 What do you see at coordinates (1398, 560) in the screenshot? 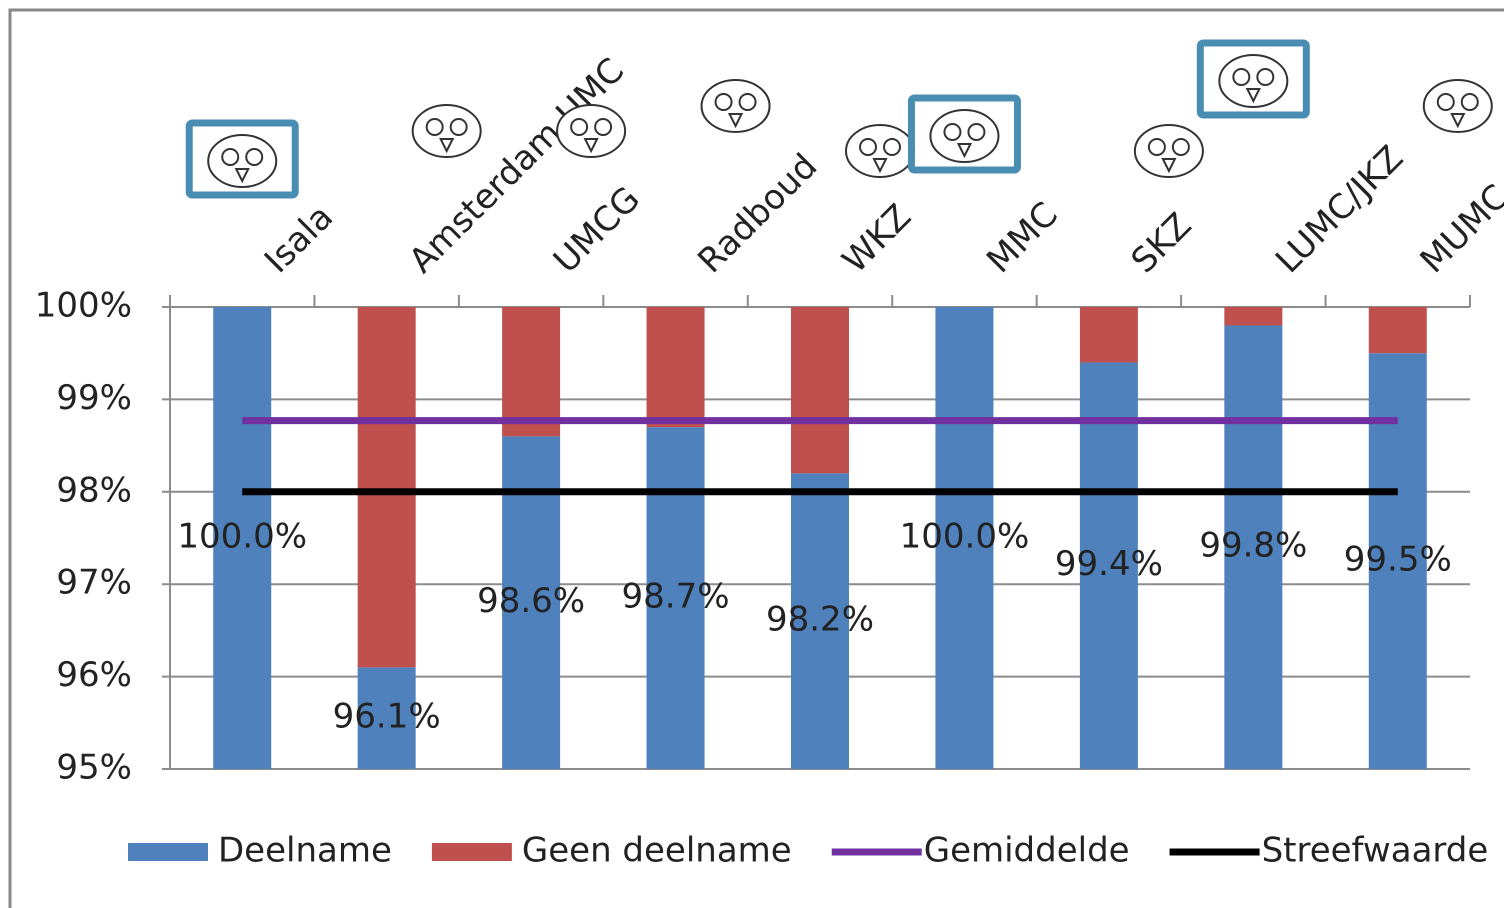
I see `data-label: 99.5%` at bounding box center [1398, 560].